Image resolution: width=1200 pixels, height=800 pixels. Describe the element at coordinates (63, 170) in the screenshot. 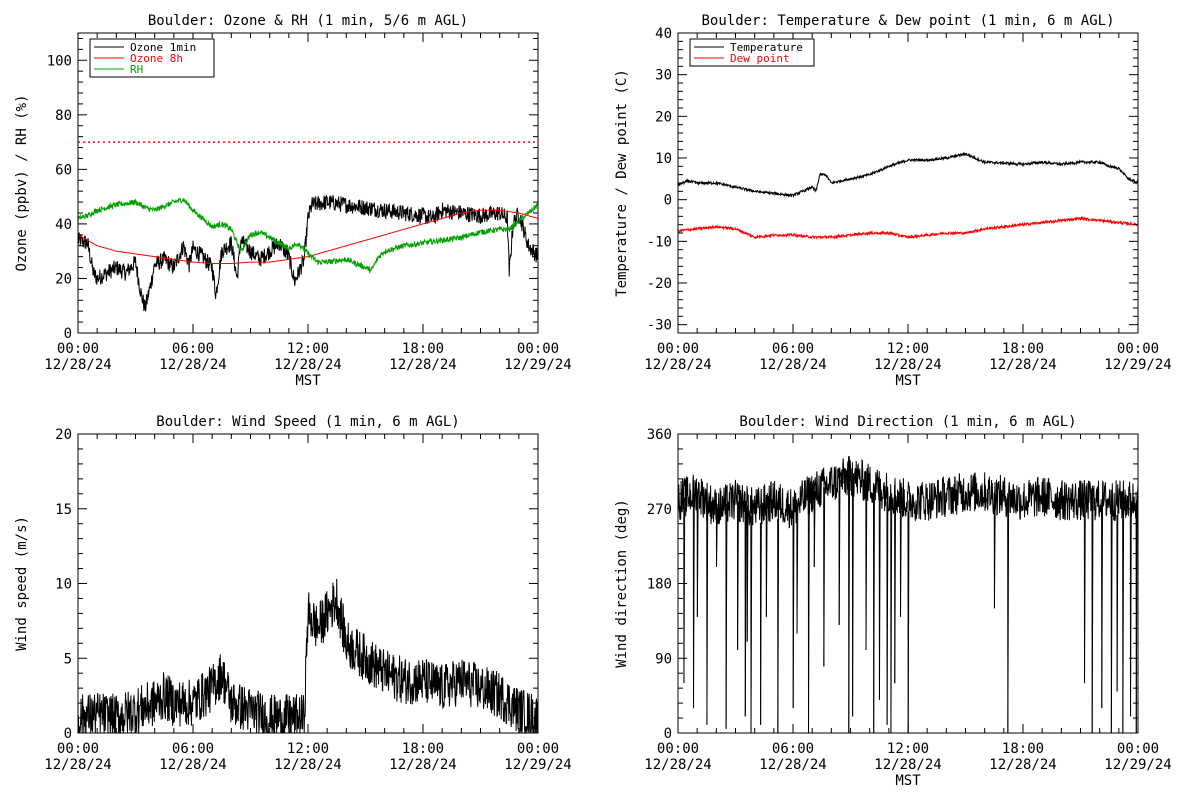

I see `y-tick-label: 60` at that location.